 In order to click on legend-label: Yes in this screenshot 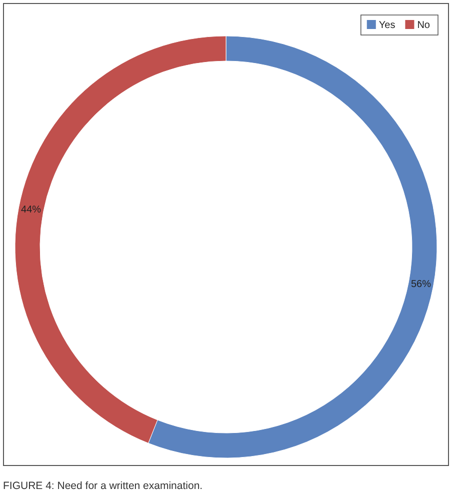, I will do `click(387, 25)`.